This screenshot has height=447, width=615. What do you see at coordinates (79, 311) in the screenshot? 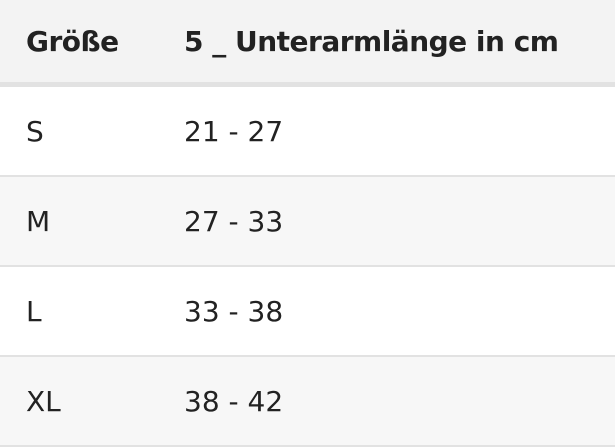
I see `table-cell: L` at bounding box center [79, 311].